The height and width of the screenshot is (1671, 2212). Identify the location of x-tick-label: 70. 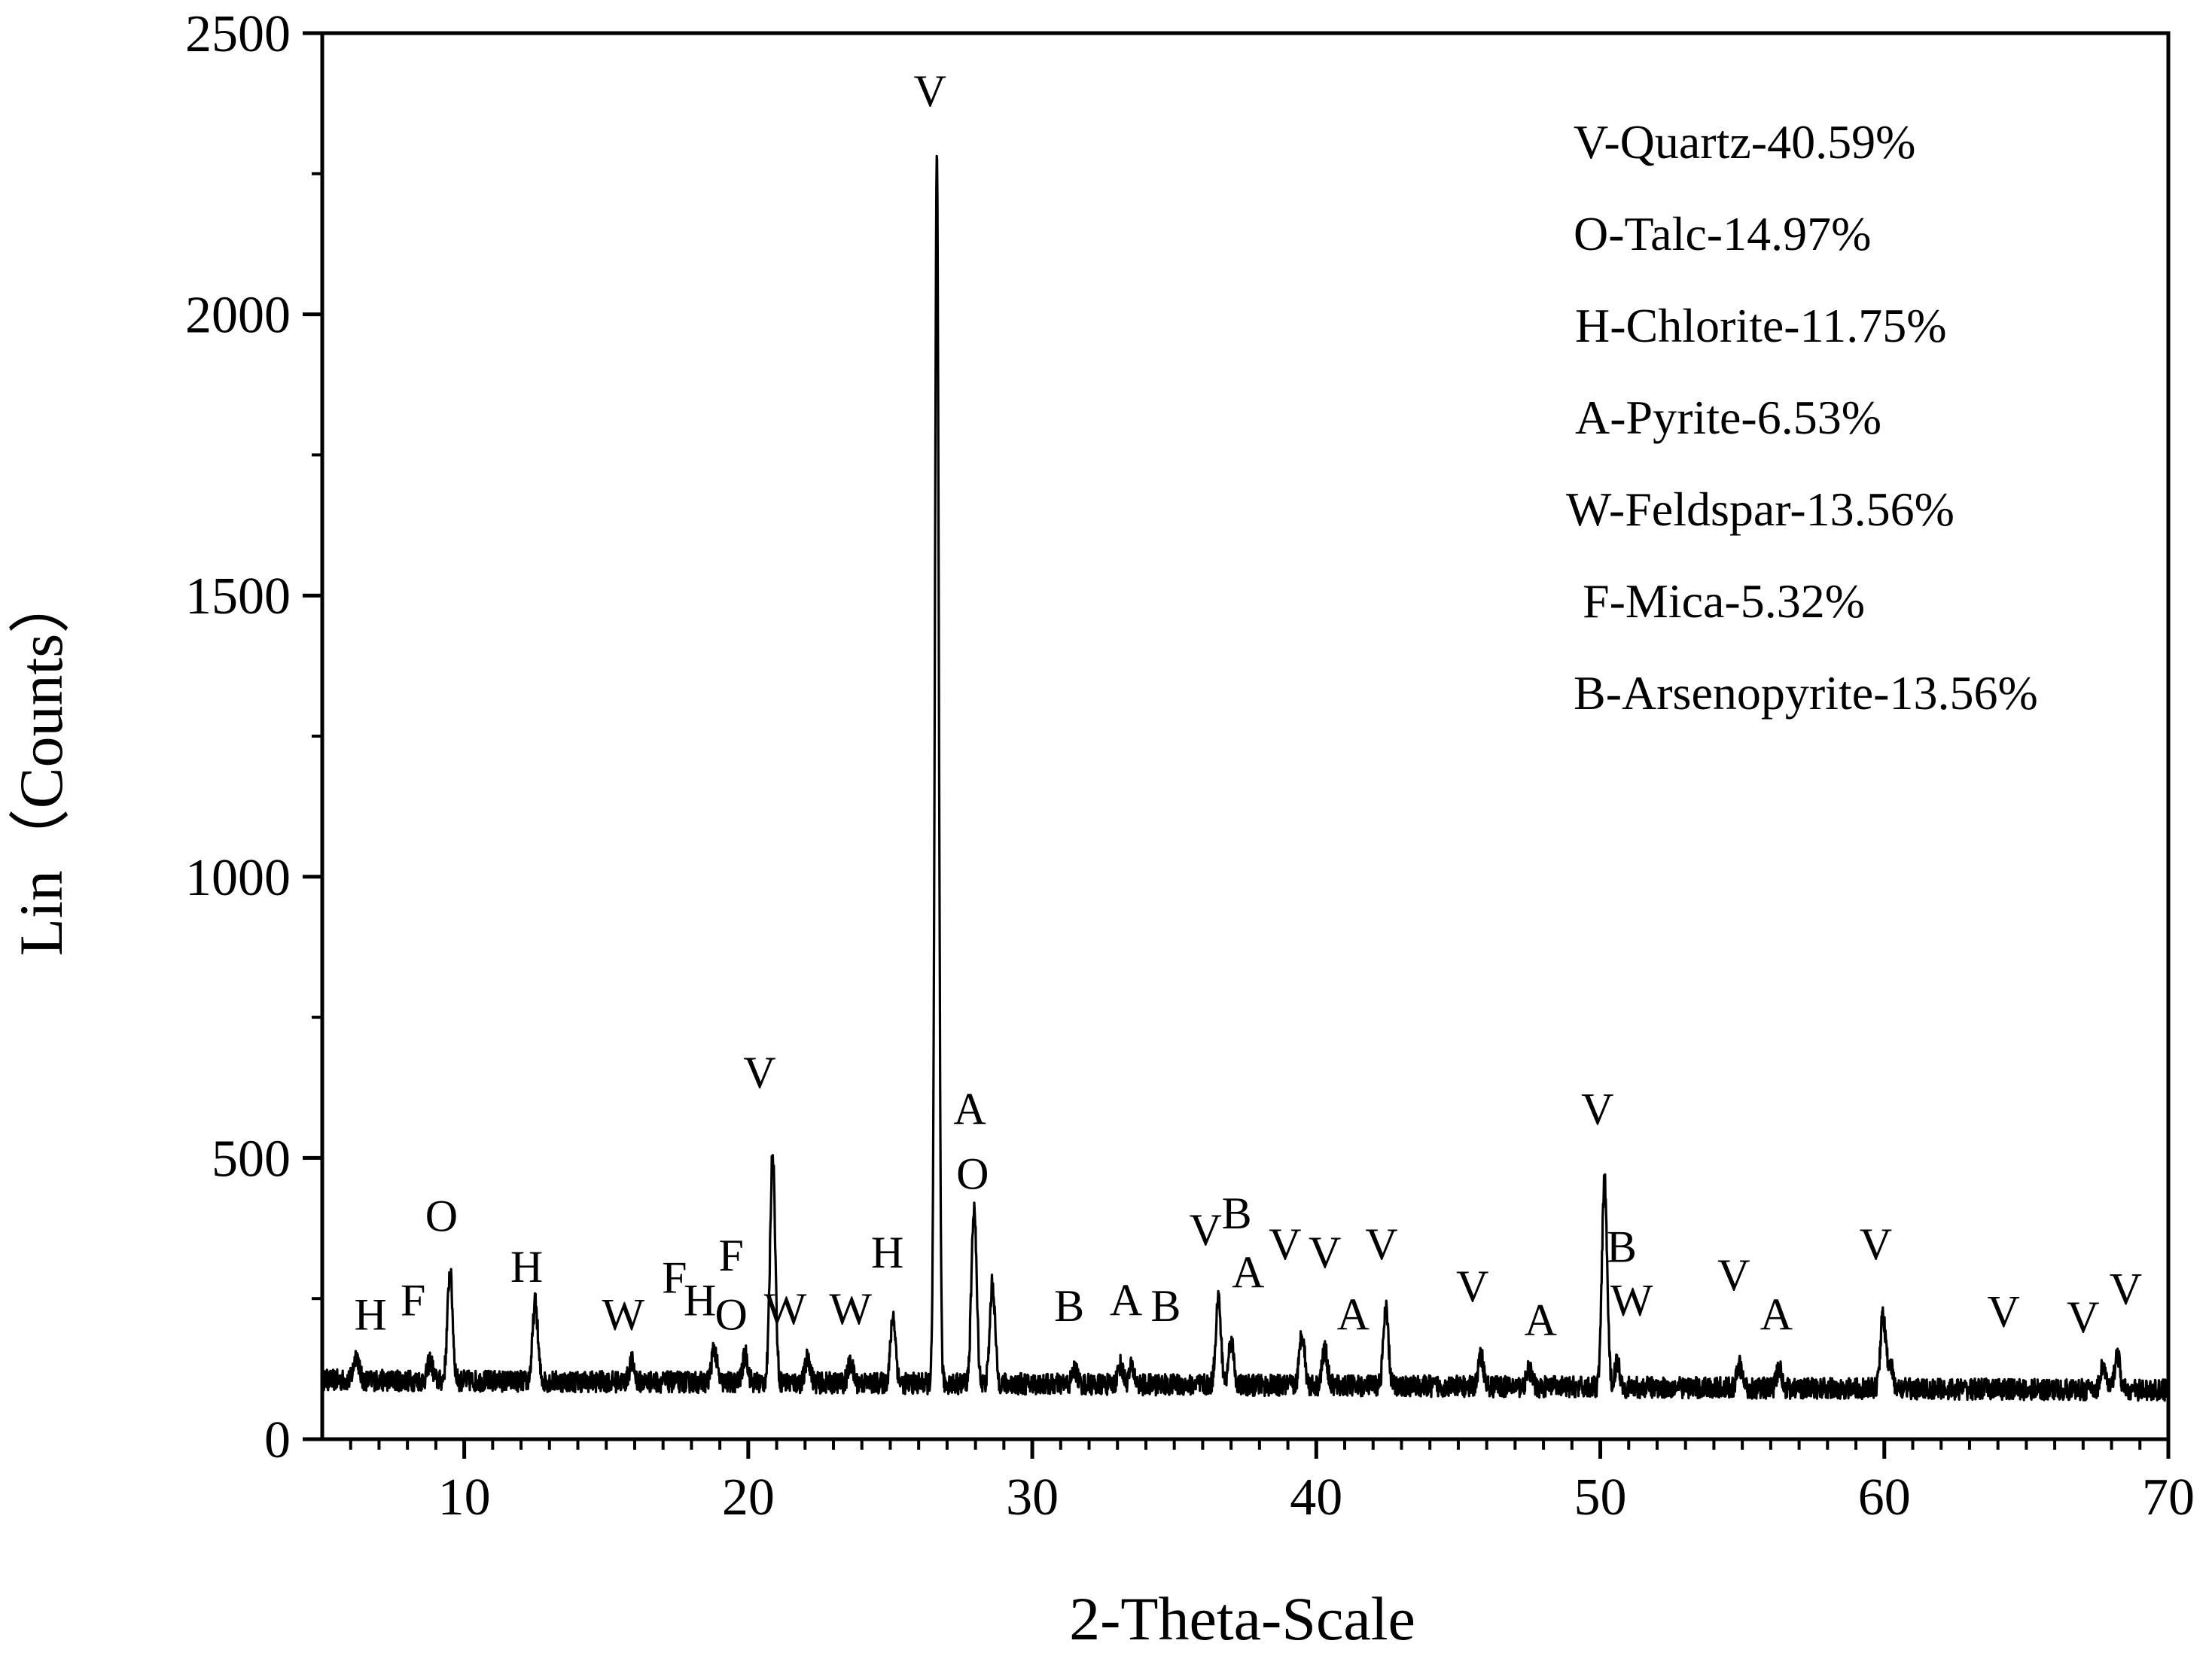
(2168, 1497).